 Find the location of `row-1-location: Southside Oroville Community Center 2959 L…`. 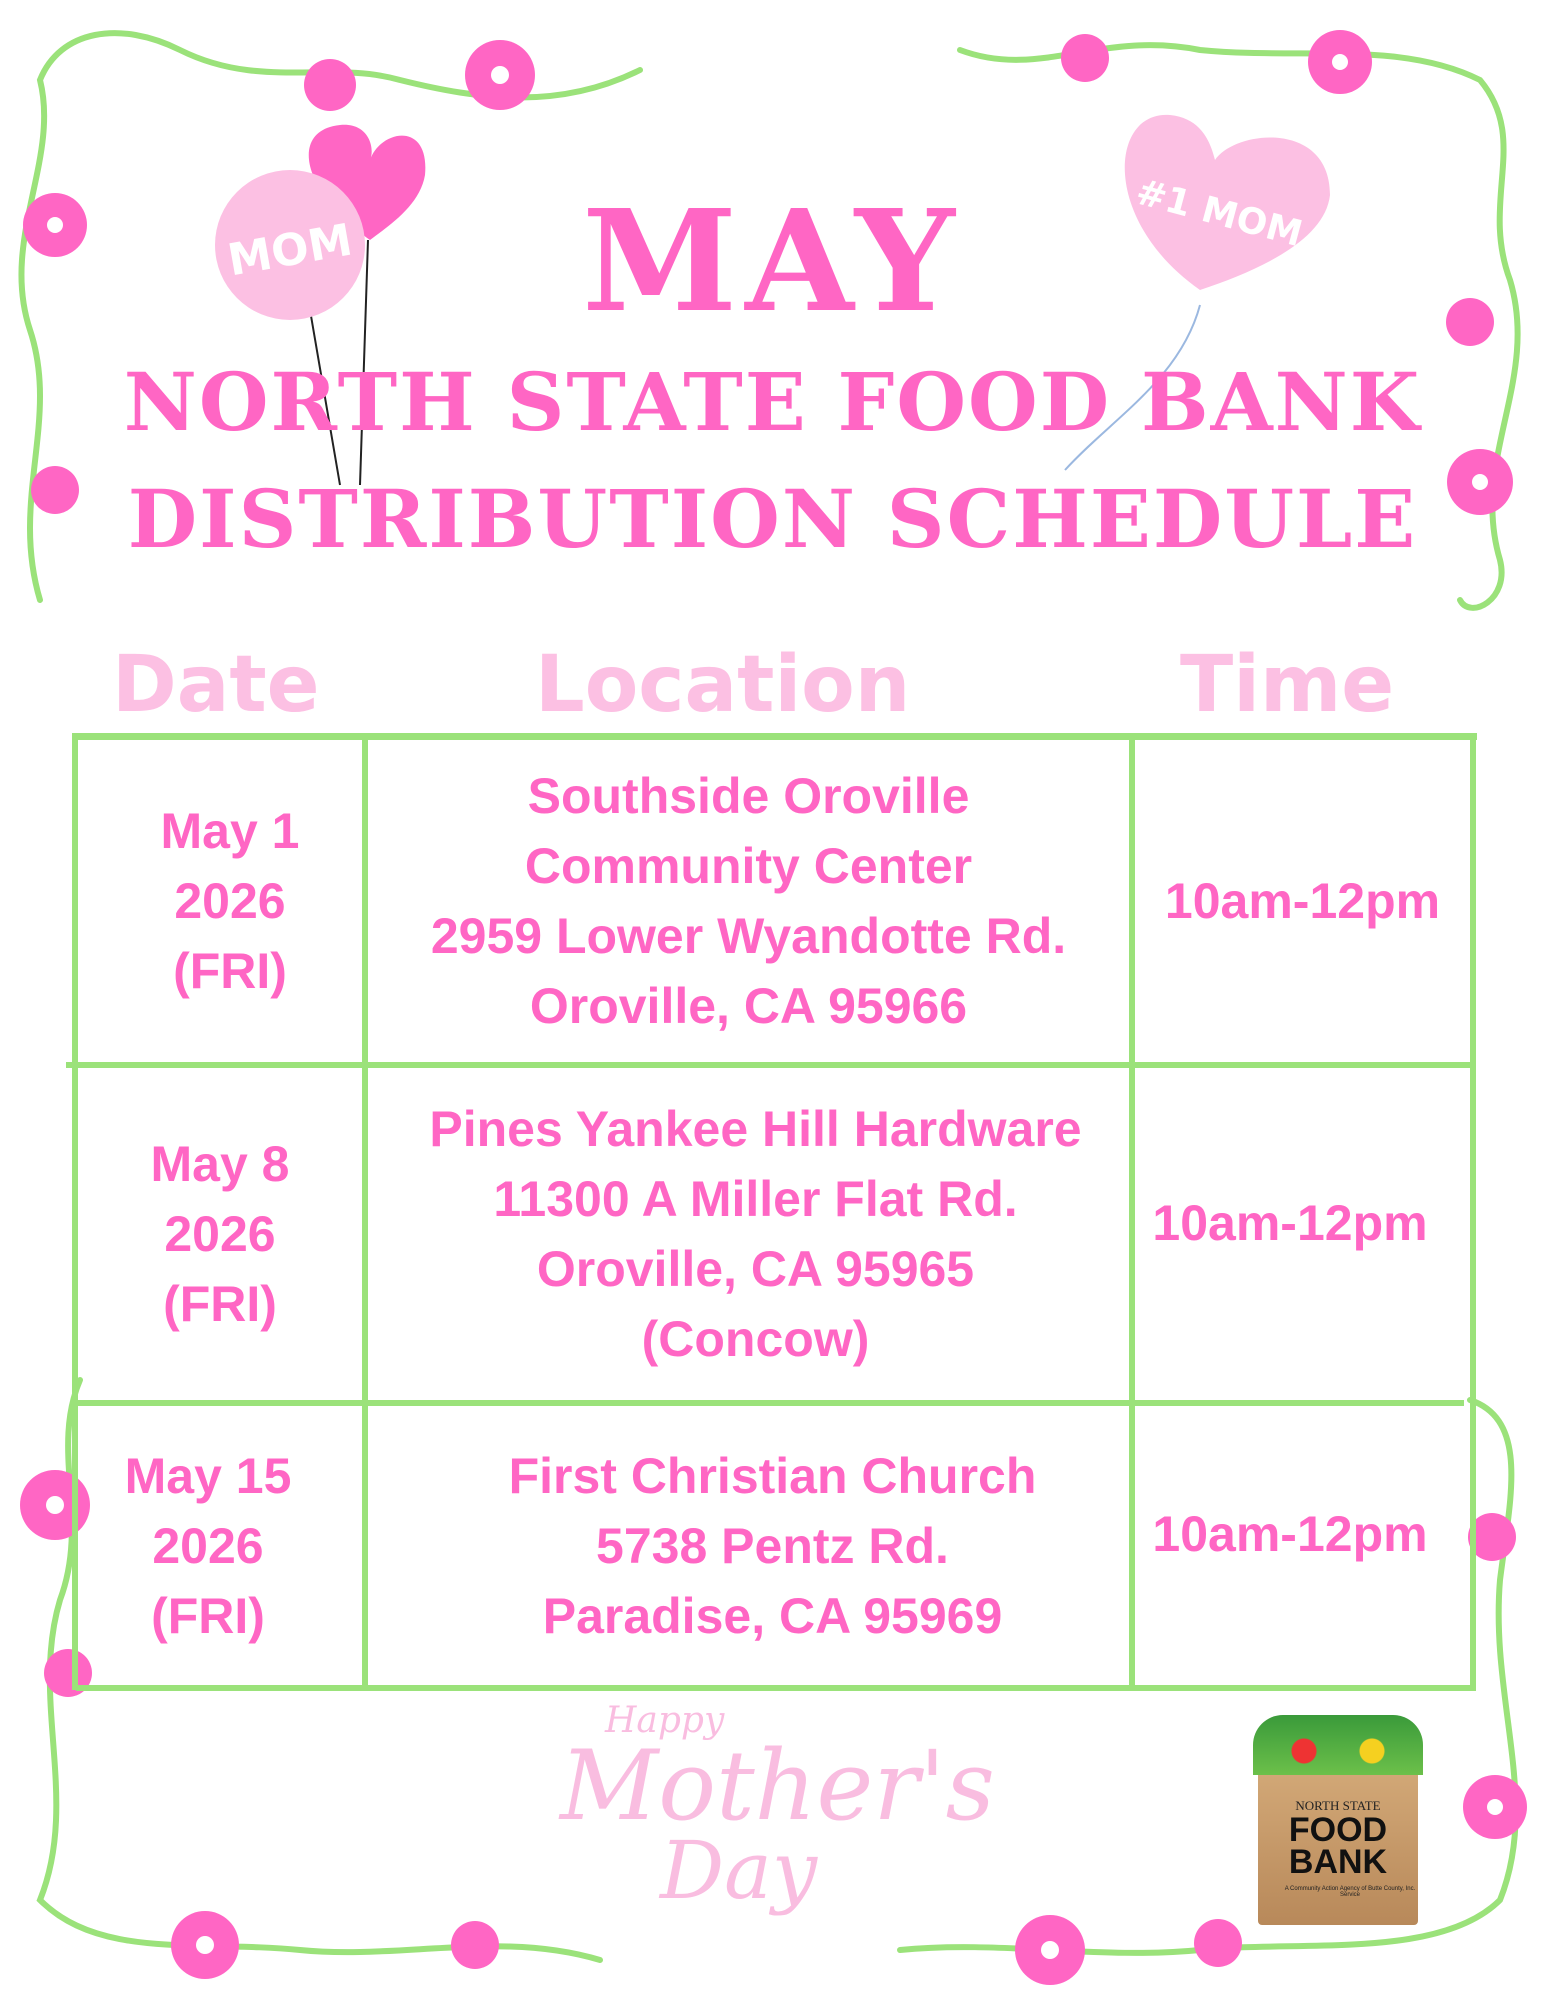

row-1-location: Southside Oroville Community Center 2959 L… is located at coordinates (748, 901).